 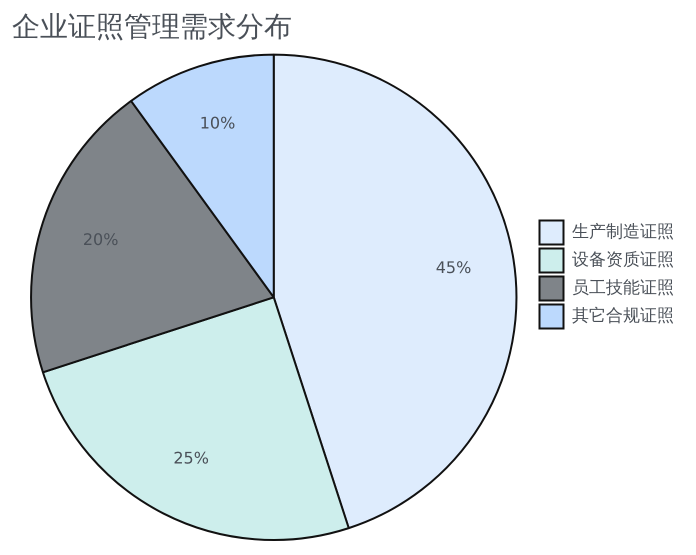 What do you see at coordinates (623, 260) in the screenshot?
I see `legend-label: 设备资质证照` at bounding box center [623, 260].